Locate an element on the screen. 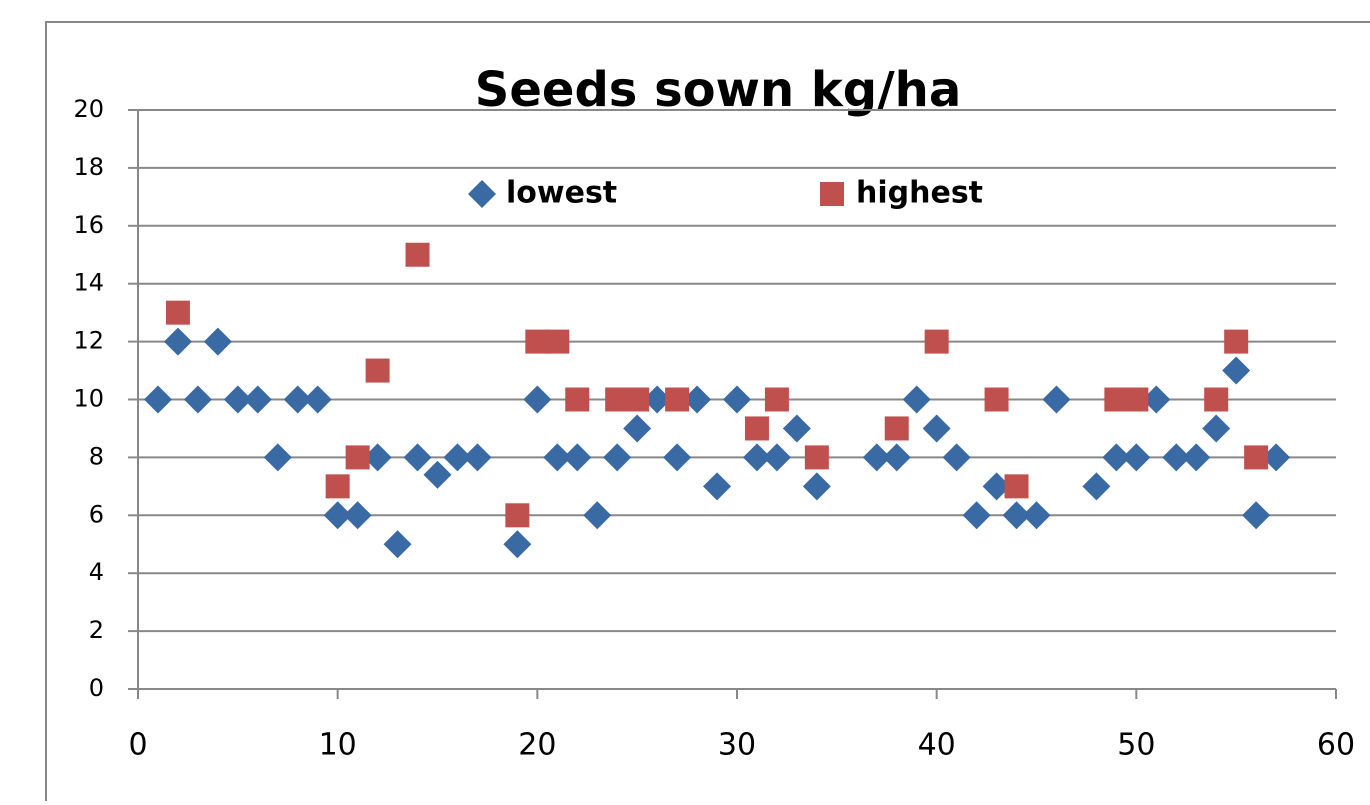 The image size is (1370, 805). x-tick-label: 30 is located at coordinates (737, 745).